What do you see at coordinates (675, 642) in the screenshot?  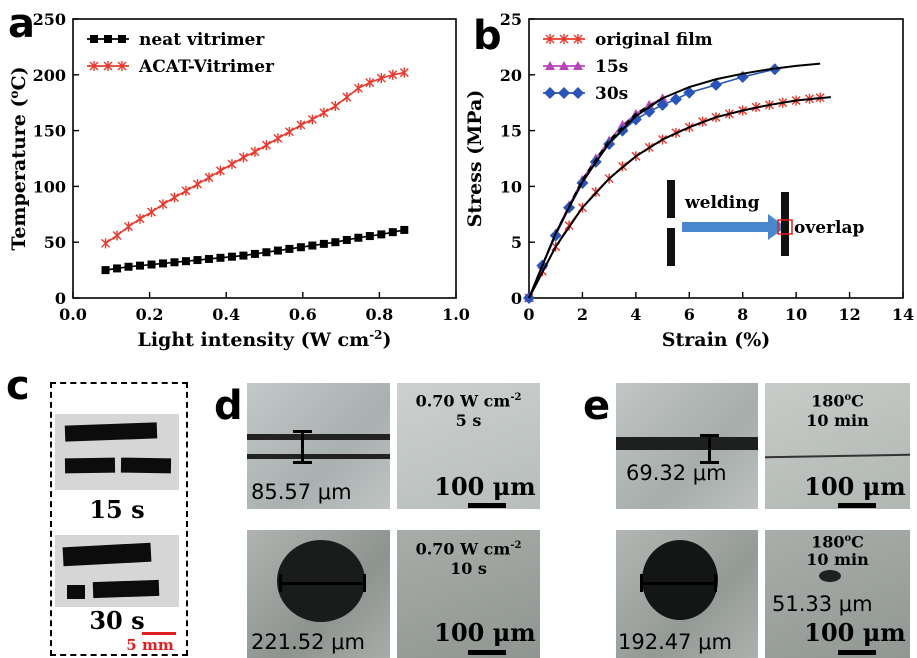 I see `measure-e-bottom: 192.47 μm` at bounding box center [675, 642].